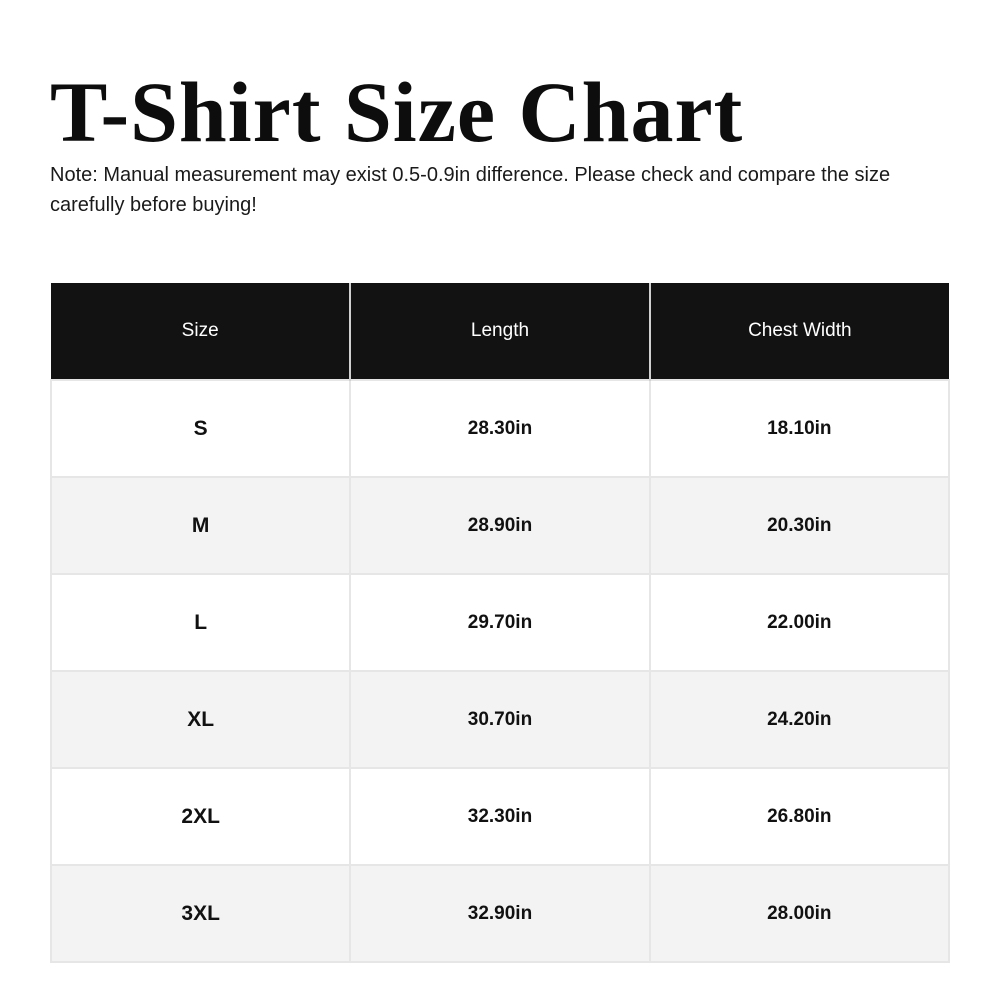 This screenshot has height=1000, width=1000. I want to click on chest-width-cell: 28.00in, so click(799, 913).